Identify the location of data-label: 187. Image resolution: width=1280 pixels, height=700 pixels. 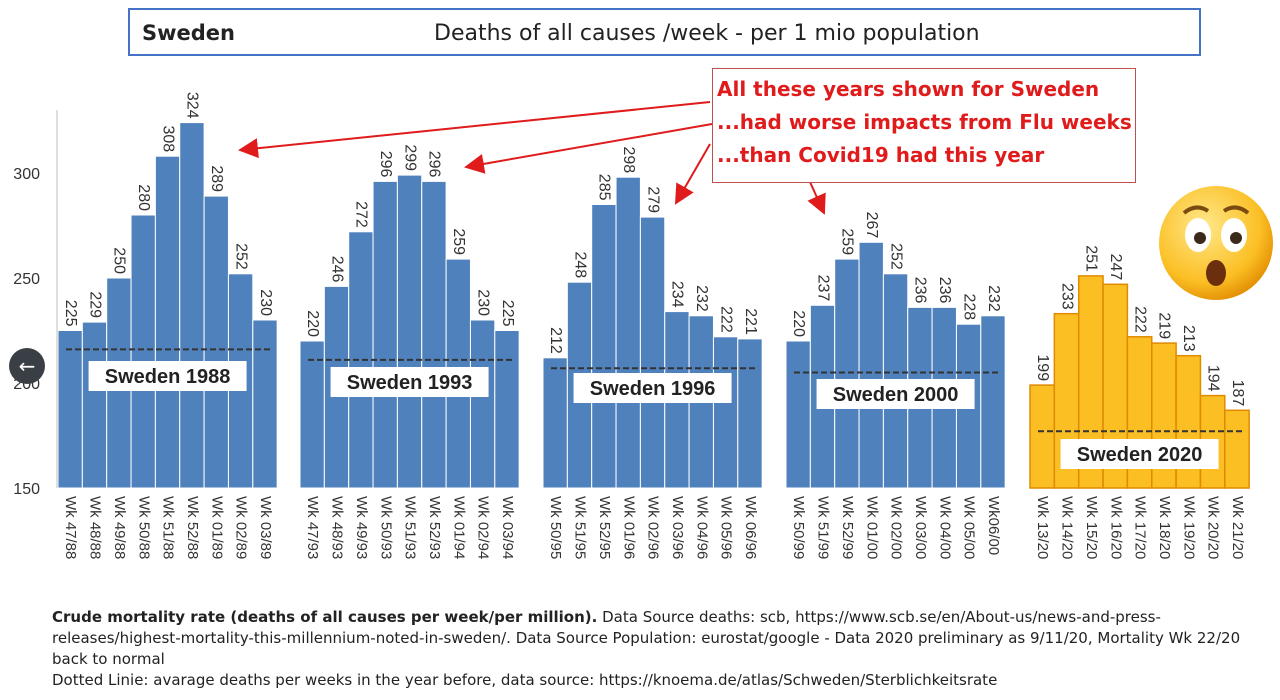
(1237, 393).